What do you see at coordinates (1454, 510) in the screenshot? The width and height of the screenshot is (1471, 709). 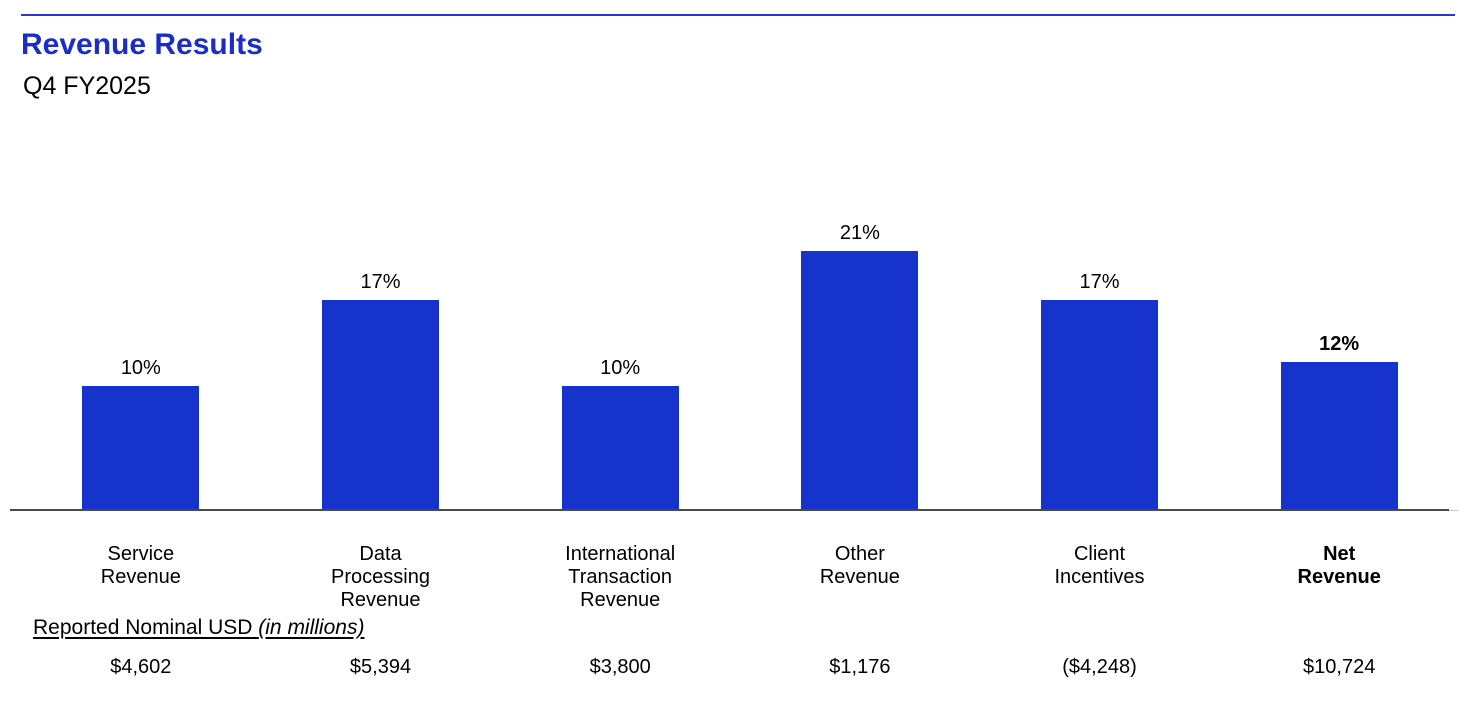 I see `x-axis-tail` at bounding box center [1454, 510].